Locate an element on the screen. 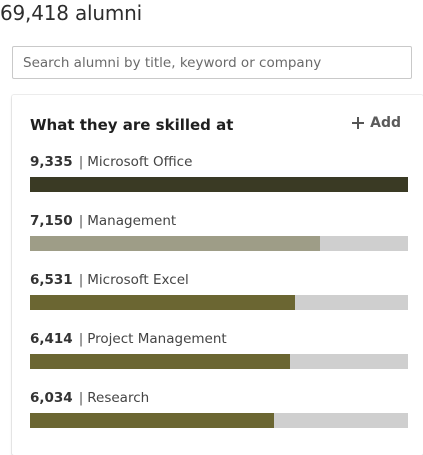 The image size is (423, 455). panel-title: What they are skilled at is located at coordinates (132, 125).